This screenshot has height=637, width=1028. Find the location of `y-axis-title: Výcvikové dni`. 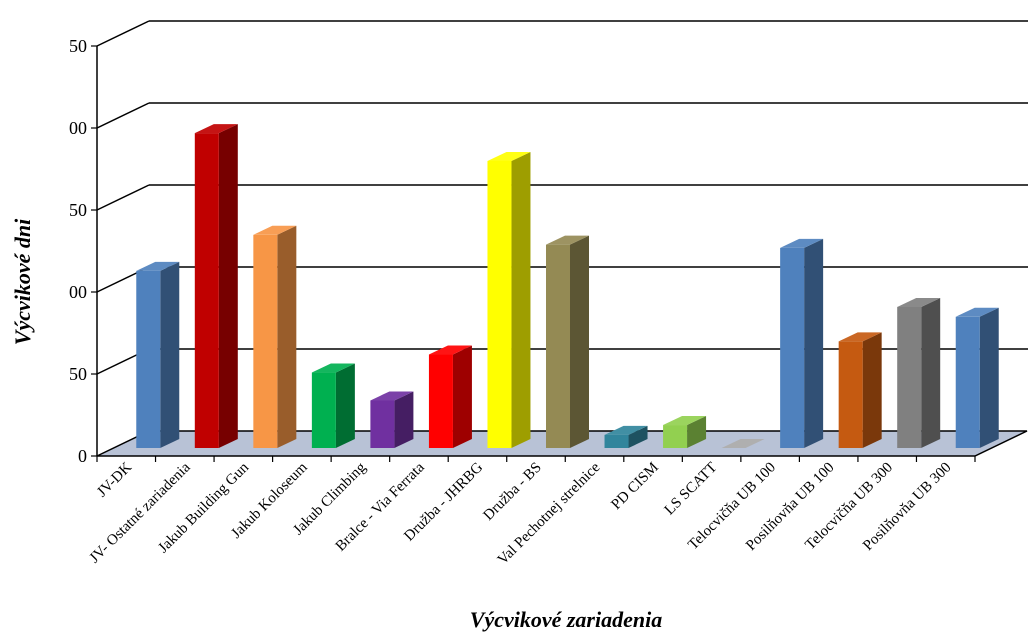

y-axis-title: Výcvikové dni is located at coordinates (22, 281).